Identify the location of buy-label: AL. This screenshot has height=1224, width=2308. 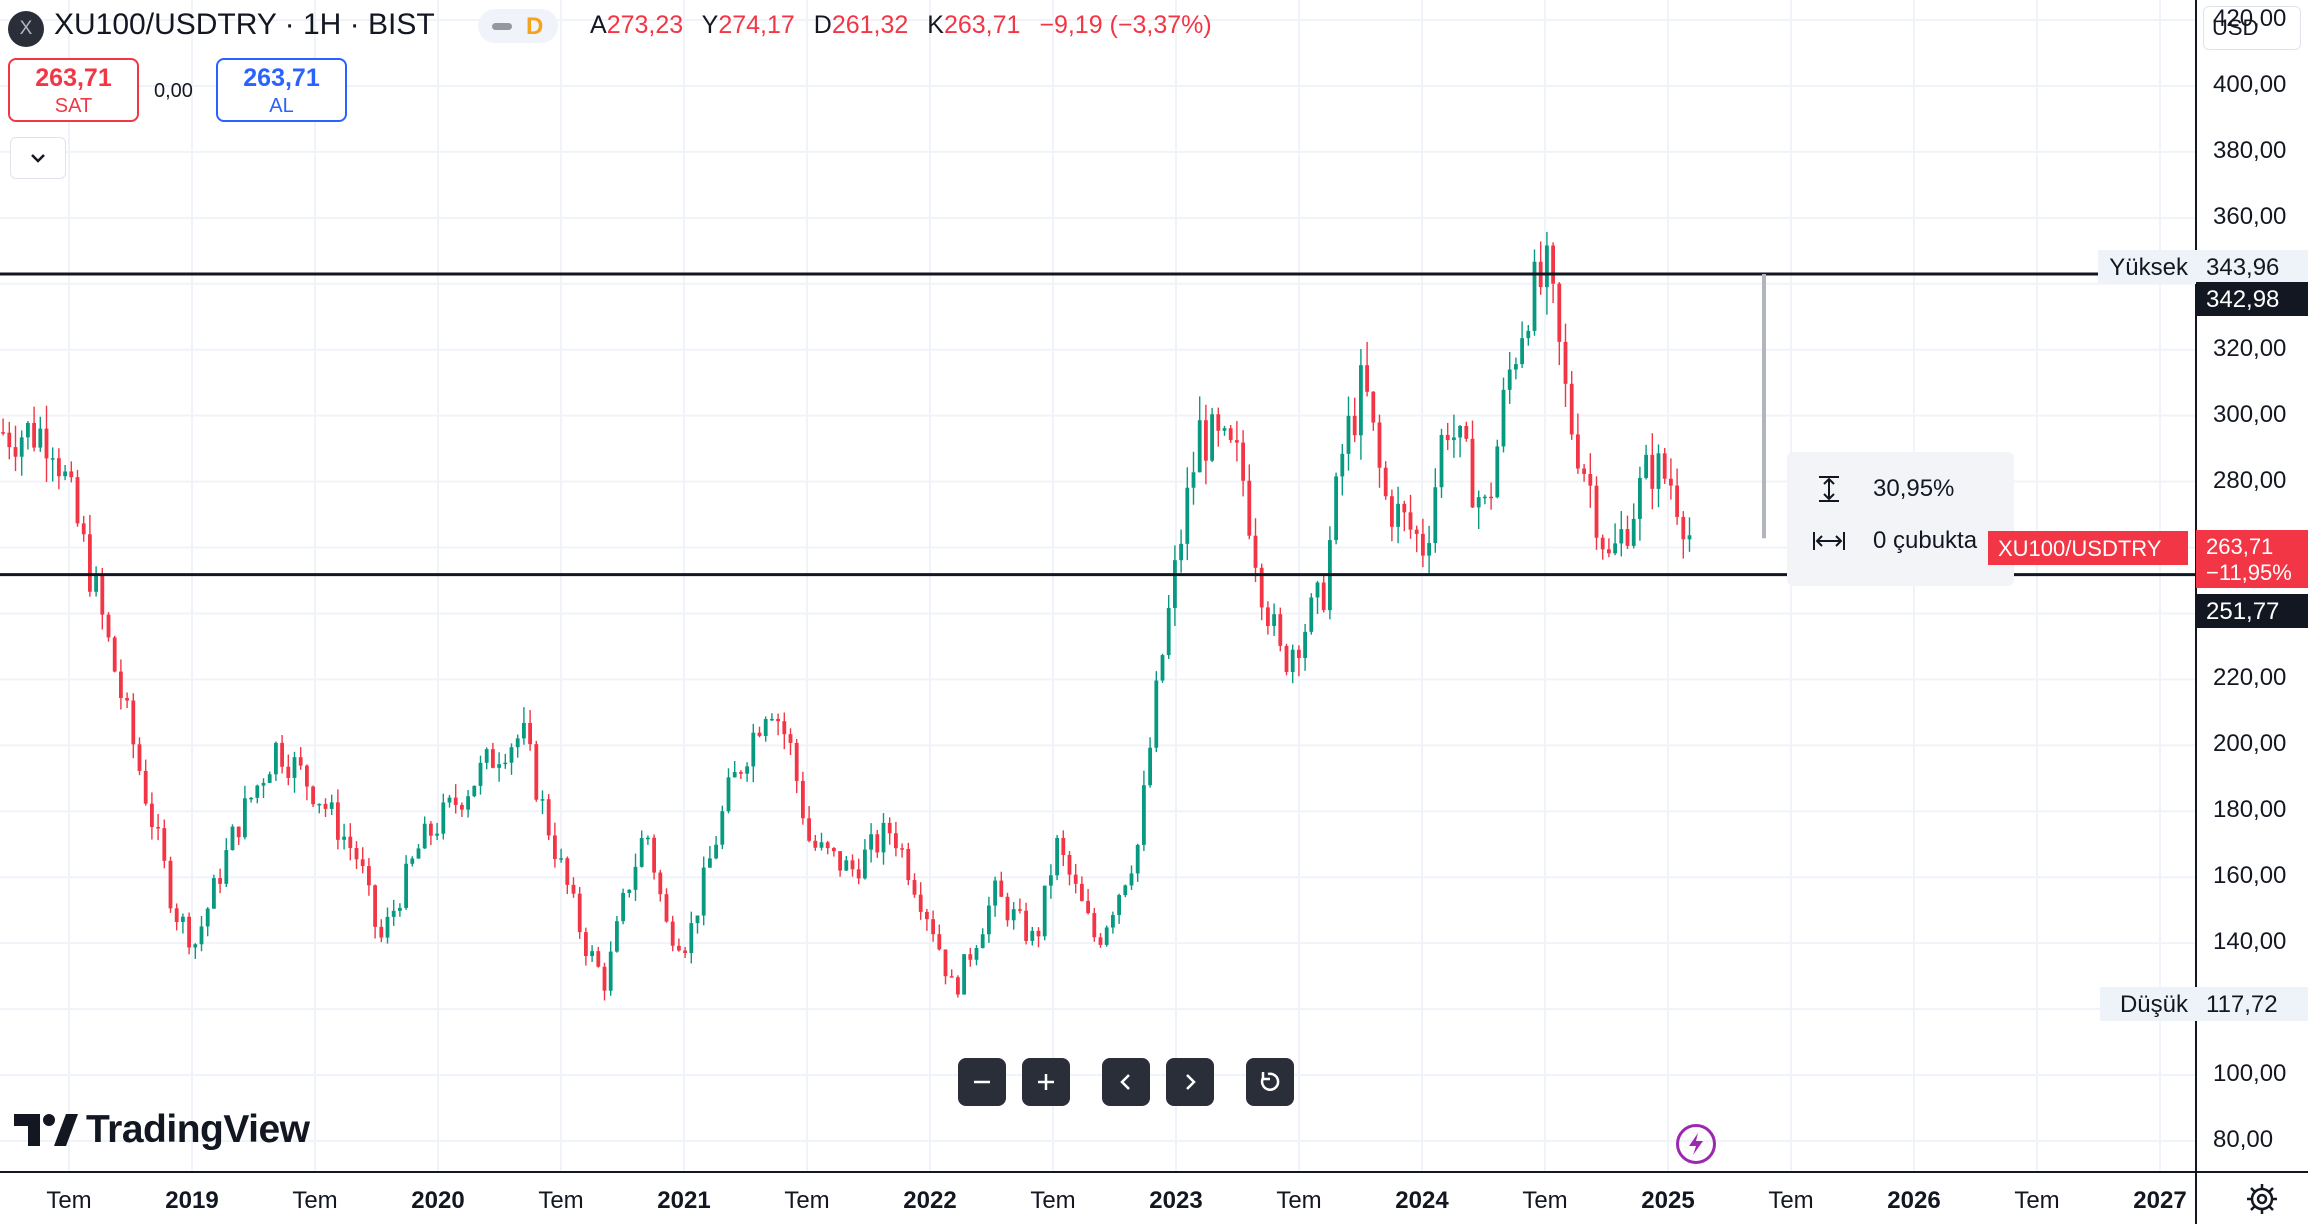
(281, 106).